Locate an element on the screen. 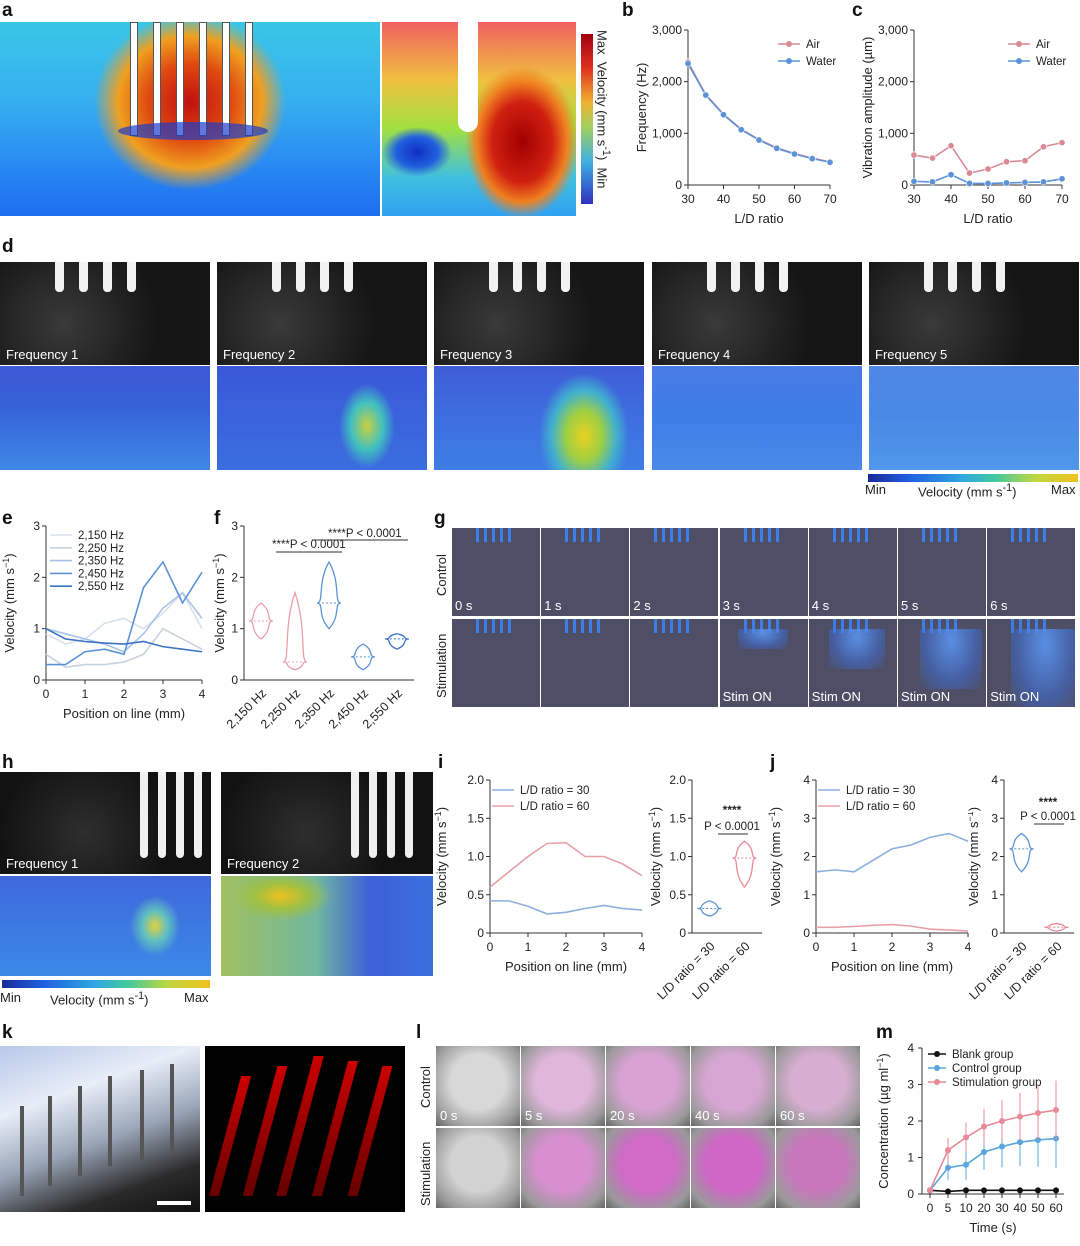 The height and width of the screenshot is (1246, 1080). y-tick-label: 0 is located at coordinates (994, 933).